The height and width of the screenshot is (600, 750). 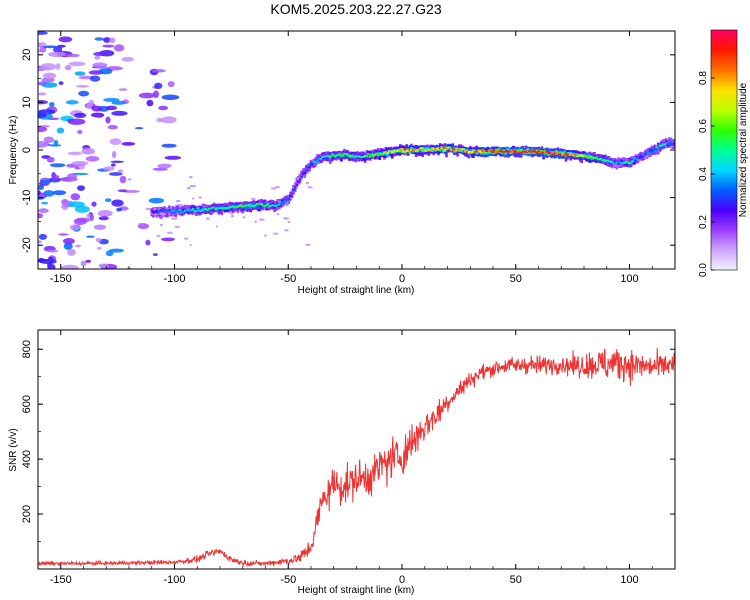 I want to click on spectrogram-y-tick-label: -10, so click(x=27, y=198).